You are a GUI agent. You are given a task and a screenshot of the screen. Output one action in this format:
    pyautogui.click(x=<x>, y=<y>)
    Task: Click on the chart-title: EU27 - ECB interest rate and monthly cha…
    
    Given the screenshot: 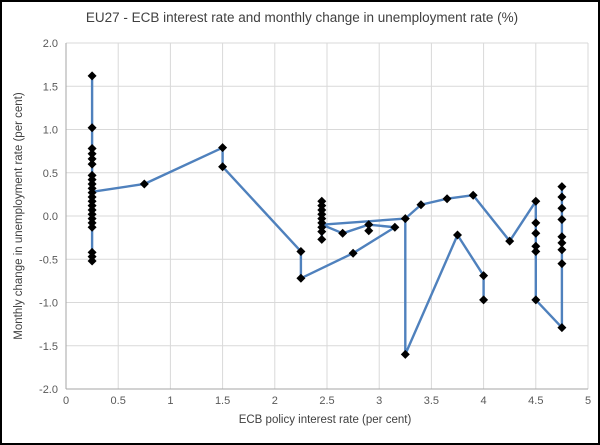 What is the action you would take?
    pyautogui.click(x=302, y=17)
    